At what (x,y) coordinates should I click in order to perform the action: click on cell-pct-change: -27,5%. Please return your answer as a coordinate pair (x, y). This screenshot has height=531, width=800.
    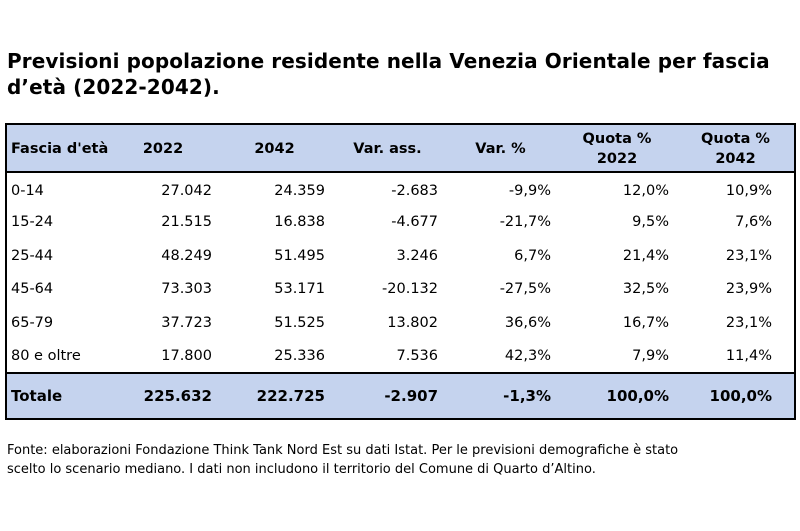
    Looking at the image, I should click on (525, 289).